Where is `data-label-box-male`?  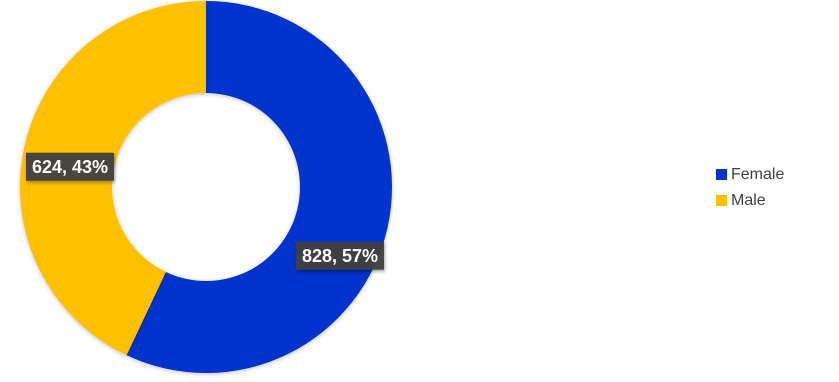
data-label-box-male is located at coordinates (70, 166).